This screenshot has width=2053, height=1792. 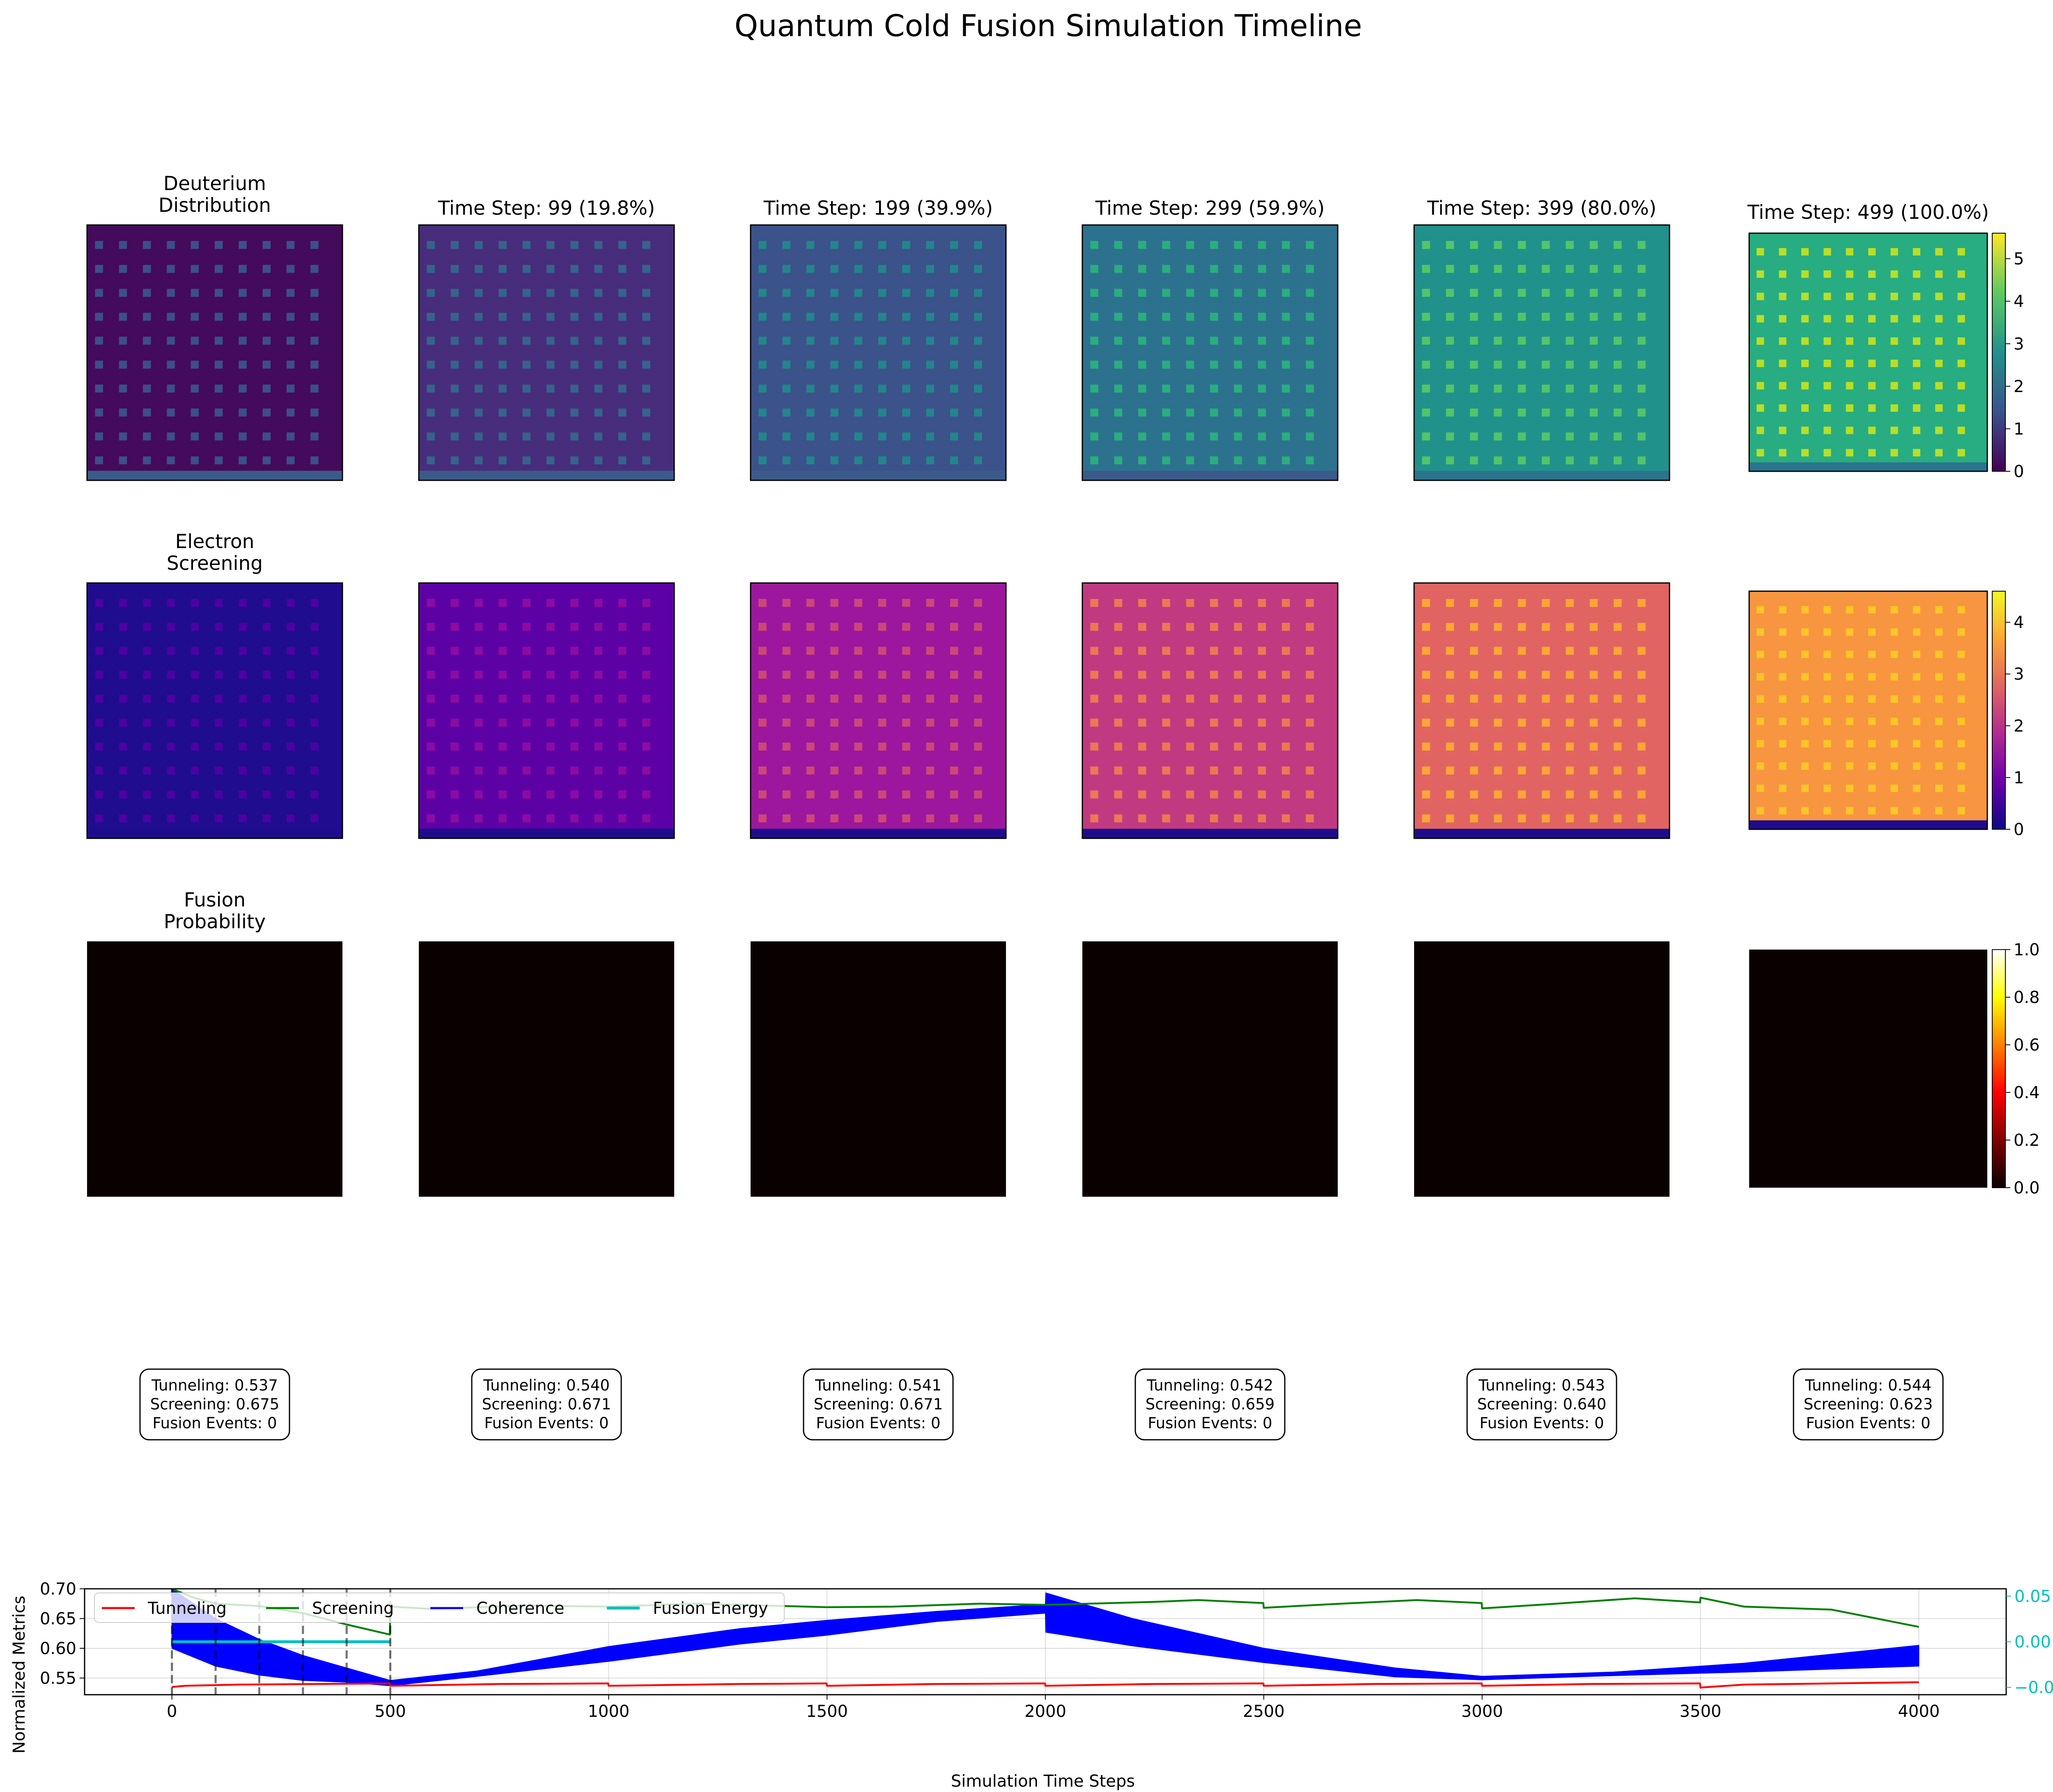 I want to click on colorbar-tick-label: 3, so click(x=2019, y=344).